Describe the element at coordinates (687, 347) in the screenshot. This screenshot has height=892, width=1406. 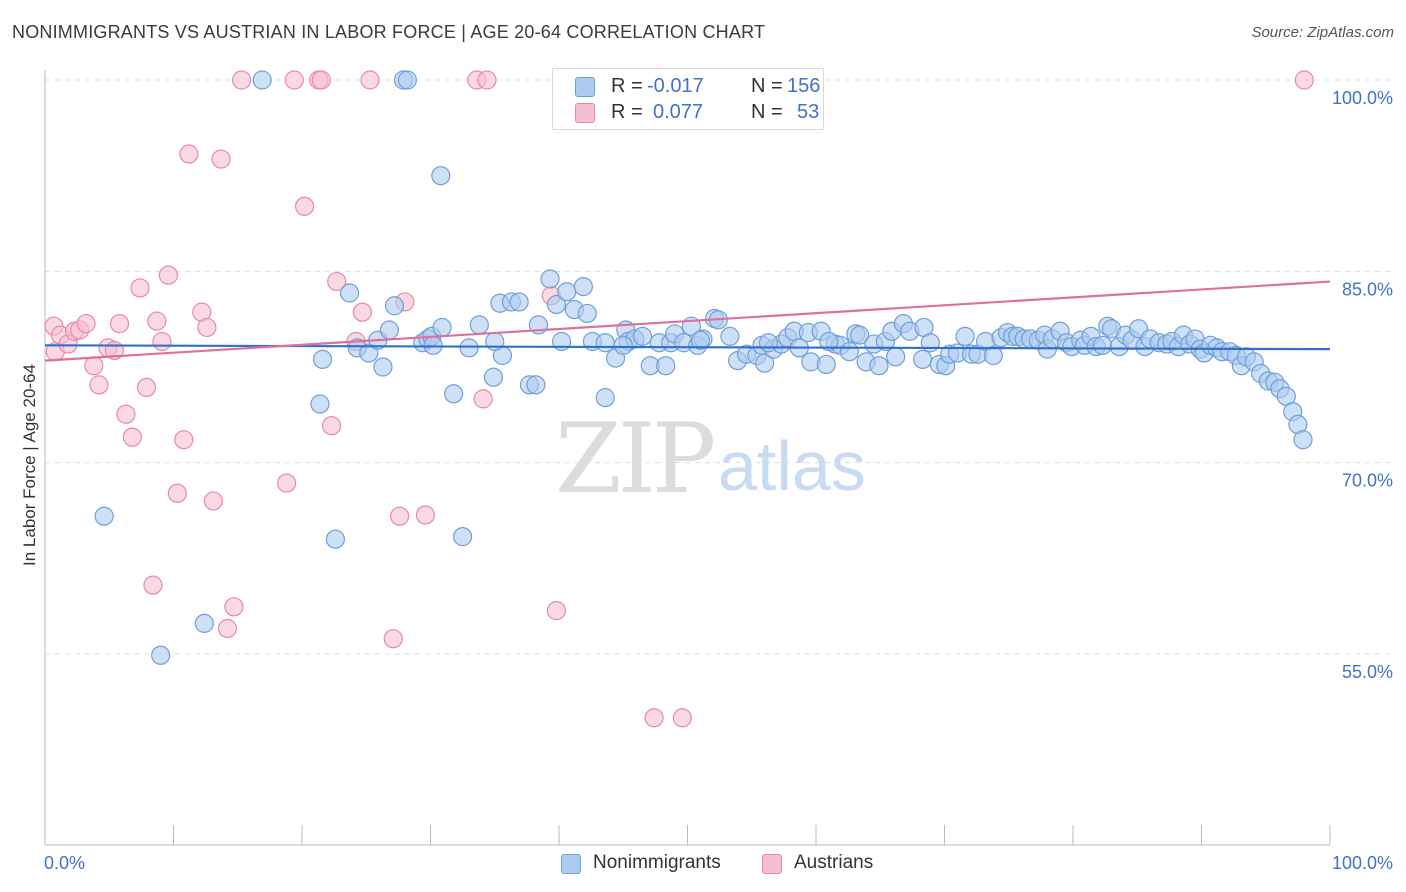
I see `nonimmigrant-trend-line` at that location.